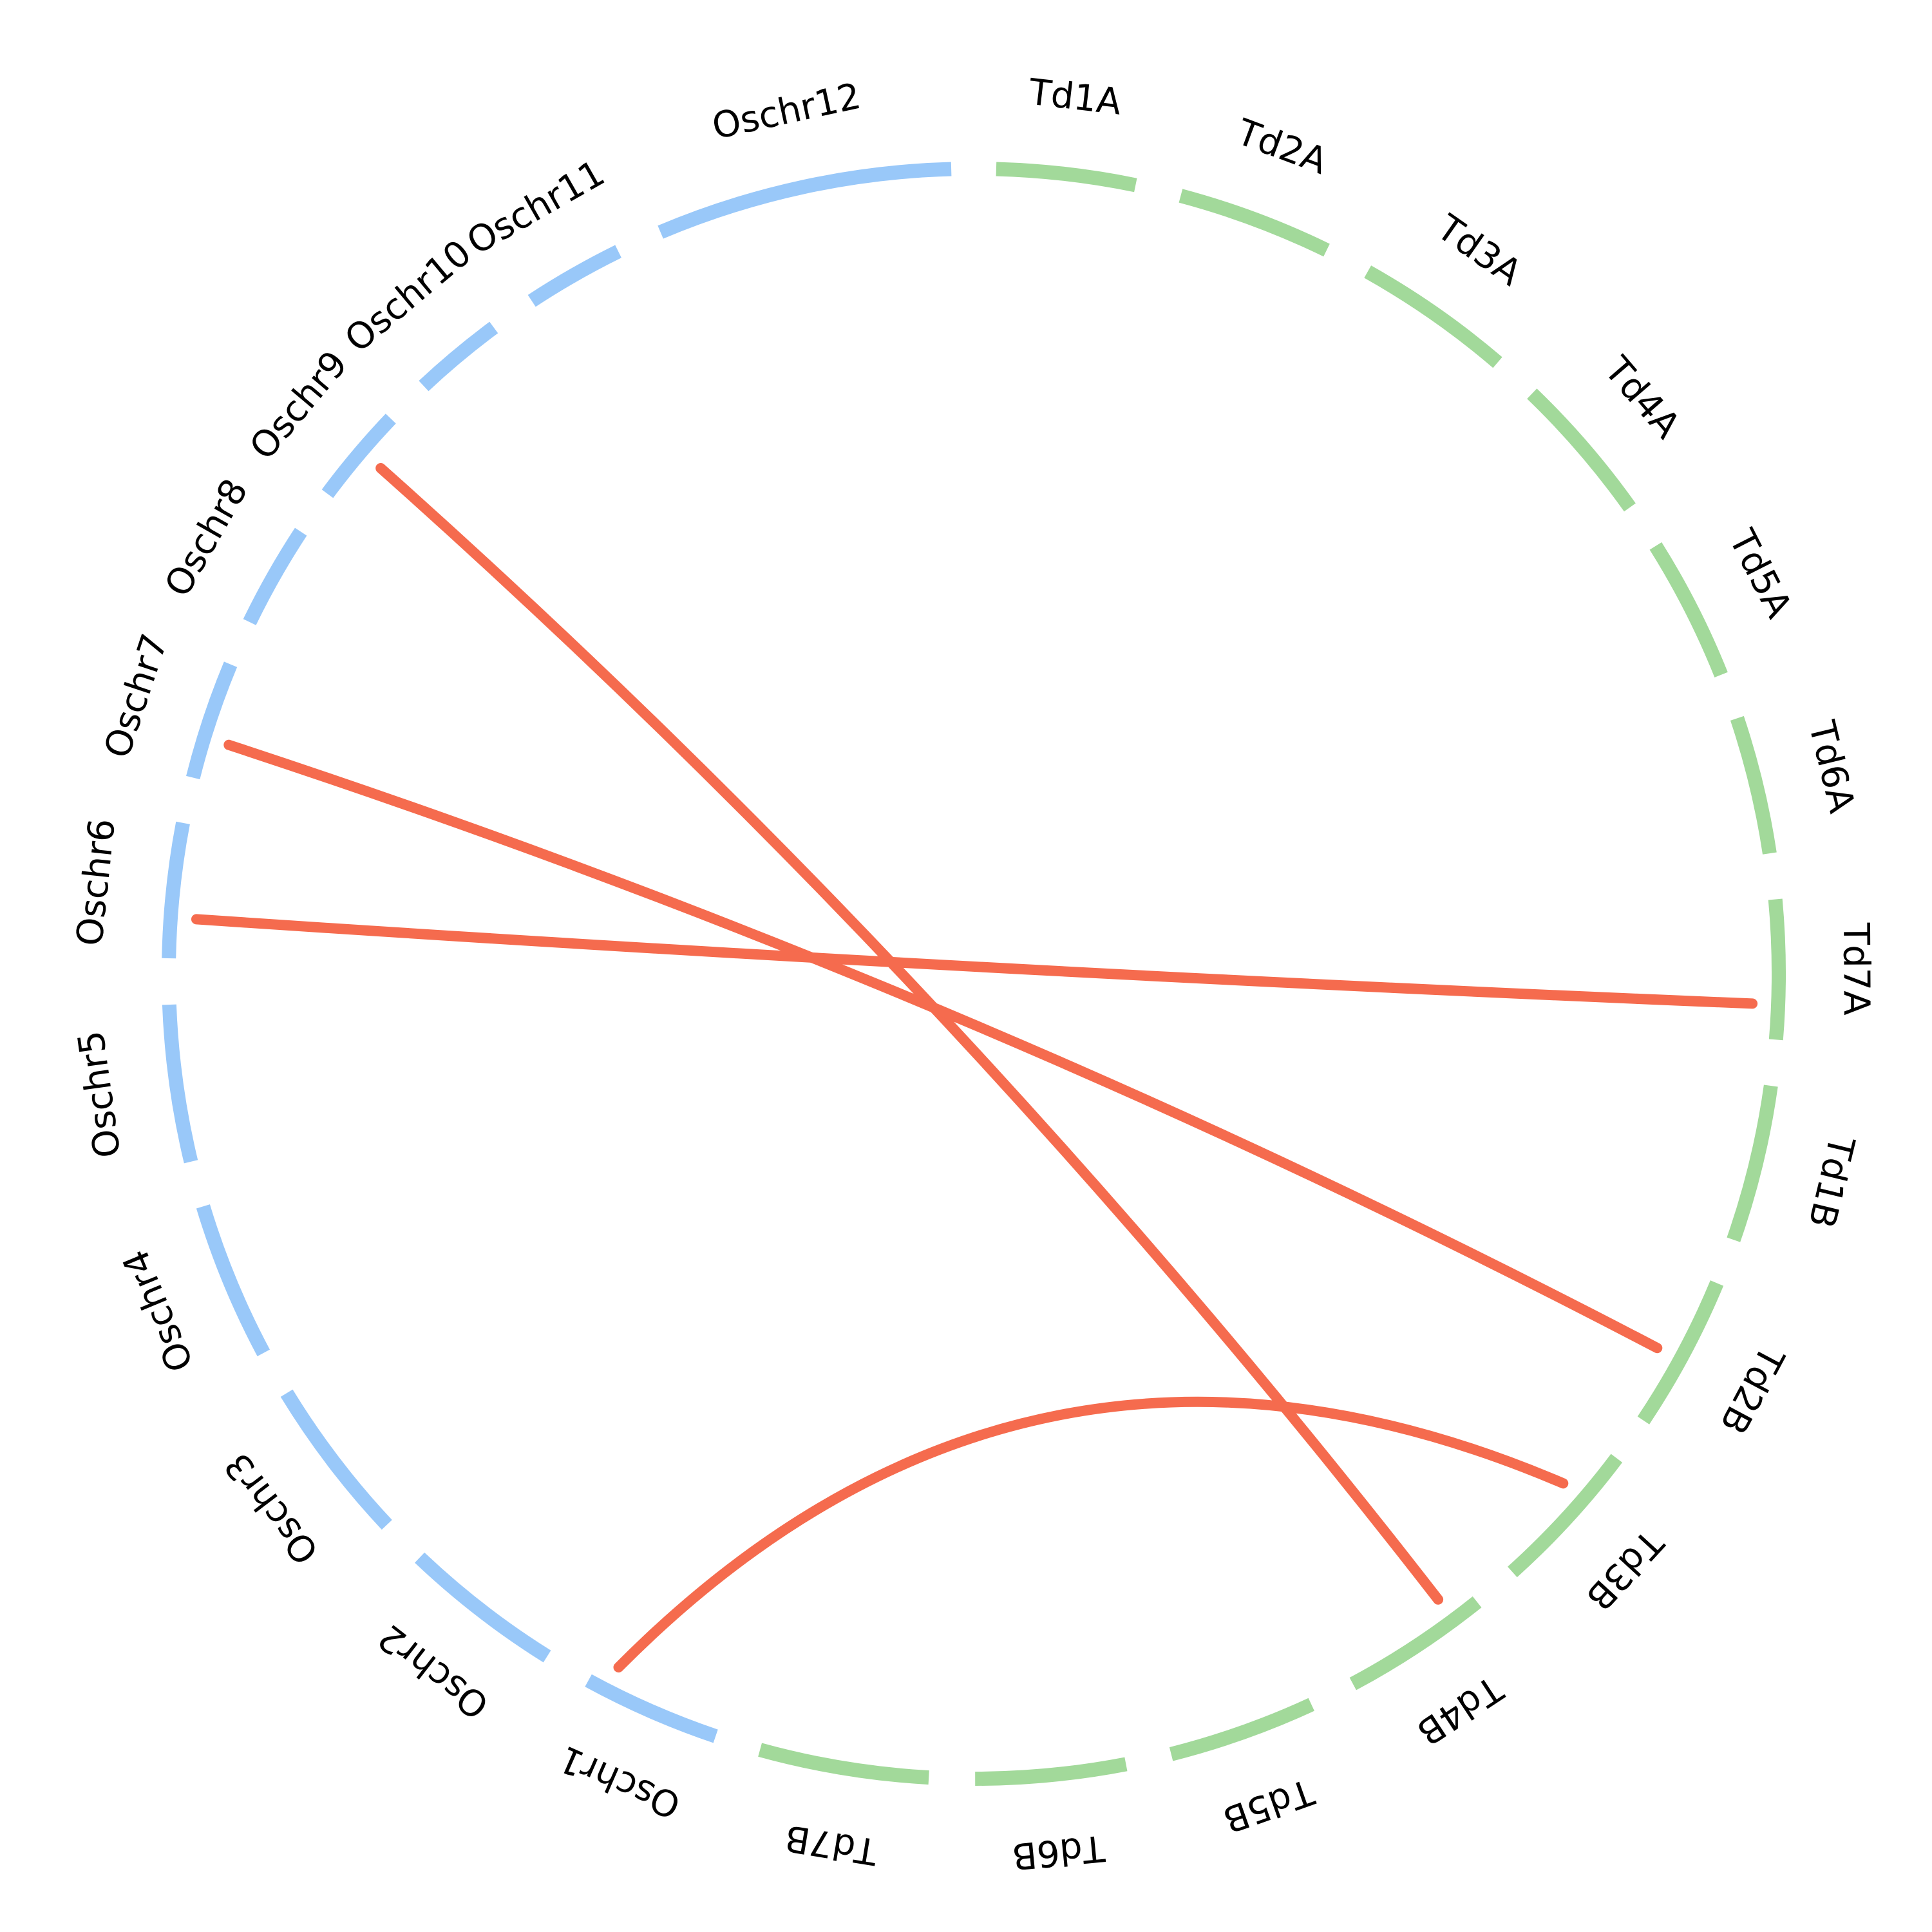  What do you see at coordinates (96, 882) in the screenshot?
I see `chromosome-label-oschr6: Oschr6` at bounding box center [96, 882].